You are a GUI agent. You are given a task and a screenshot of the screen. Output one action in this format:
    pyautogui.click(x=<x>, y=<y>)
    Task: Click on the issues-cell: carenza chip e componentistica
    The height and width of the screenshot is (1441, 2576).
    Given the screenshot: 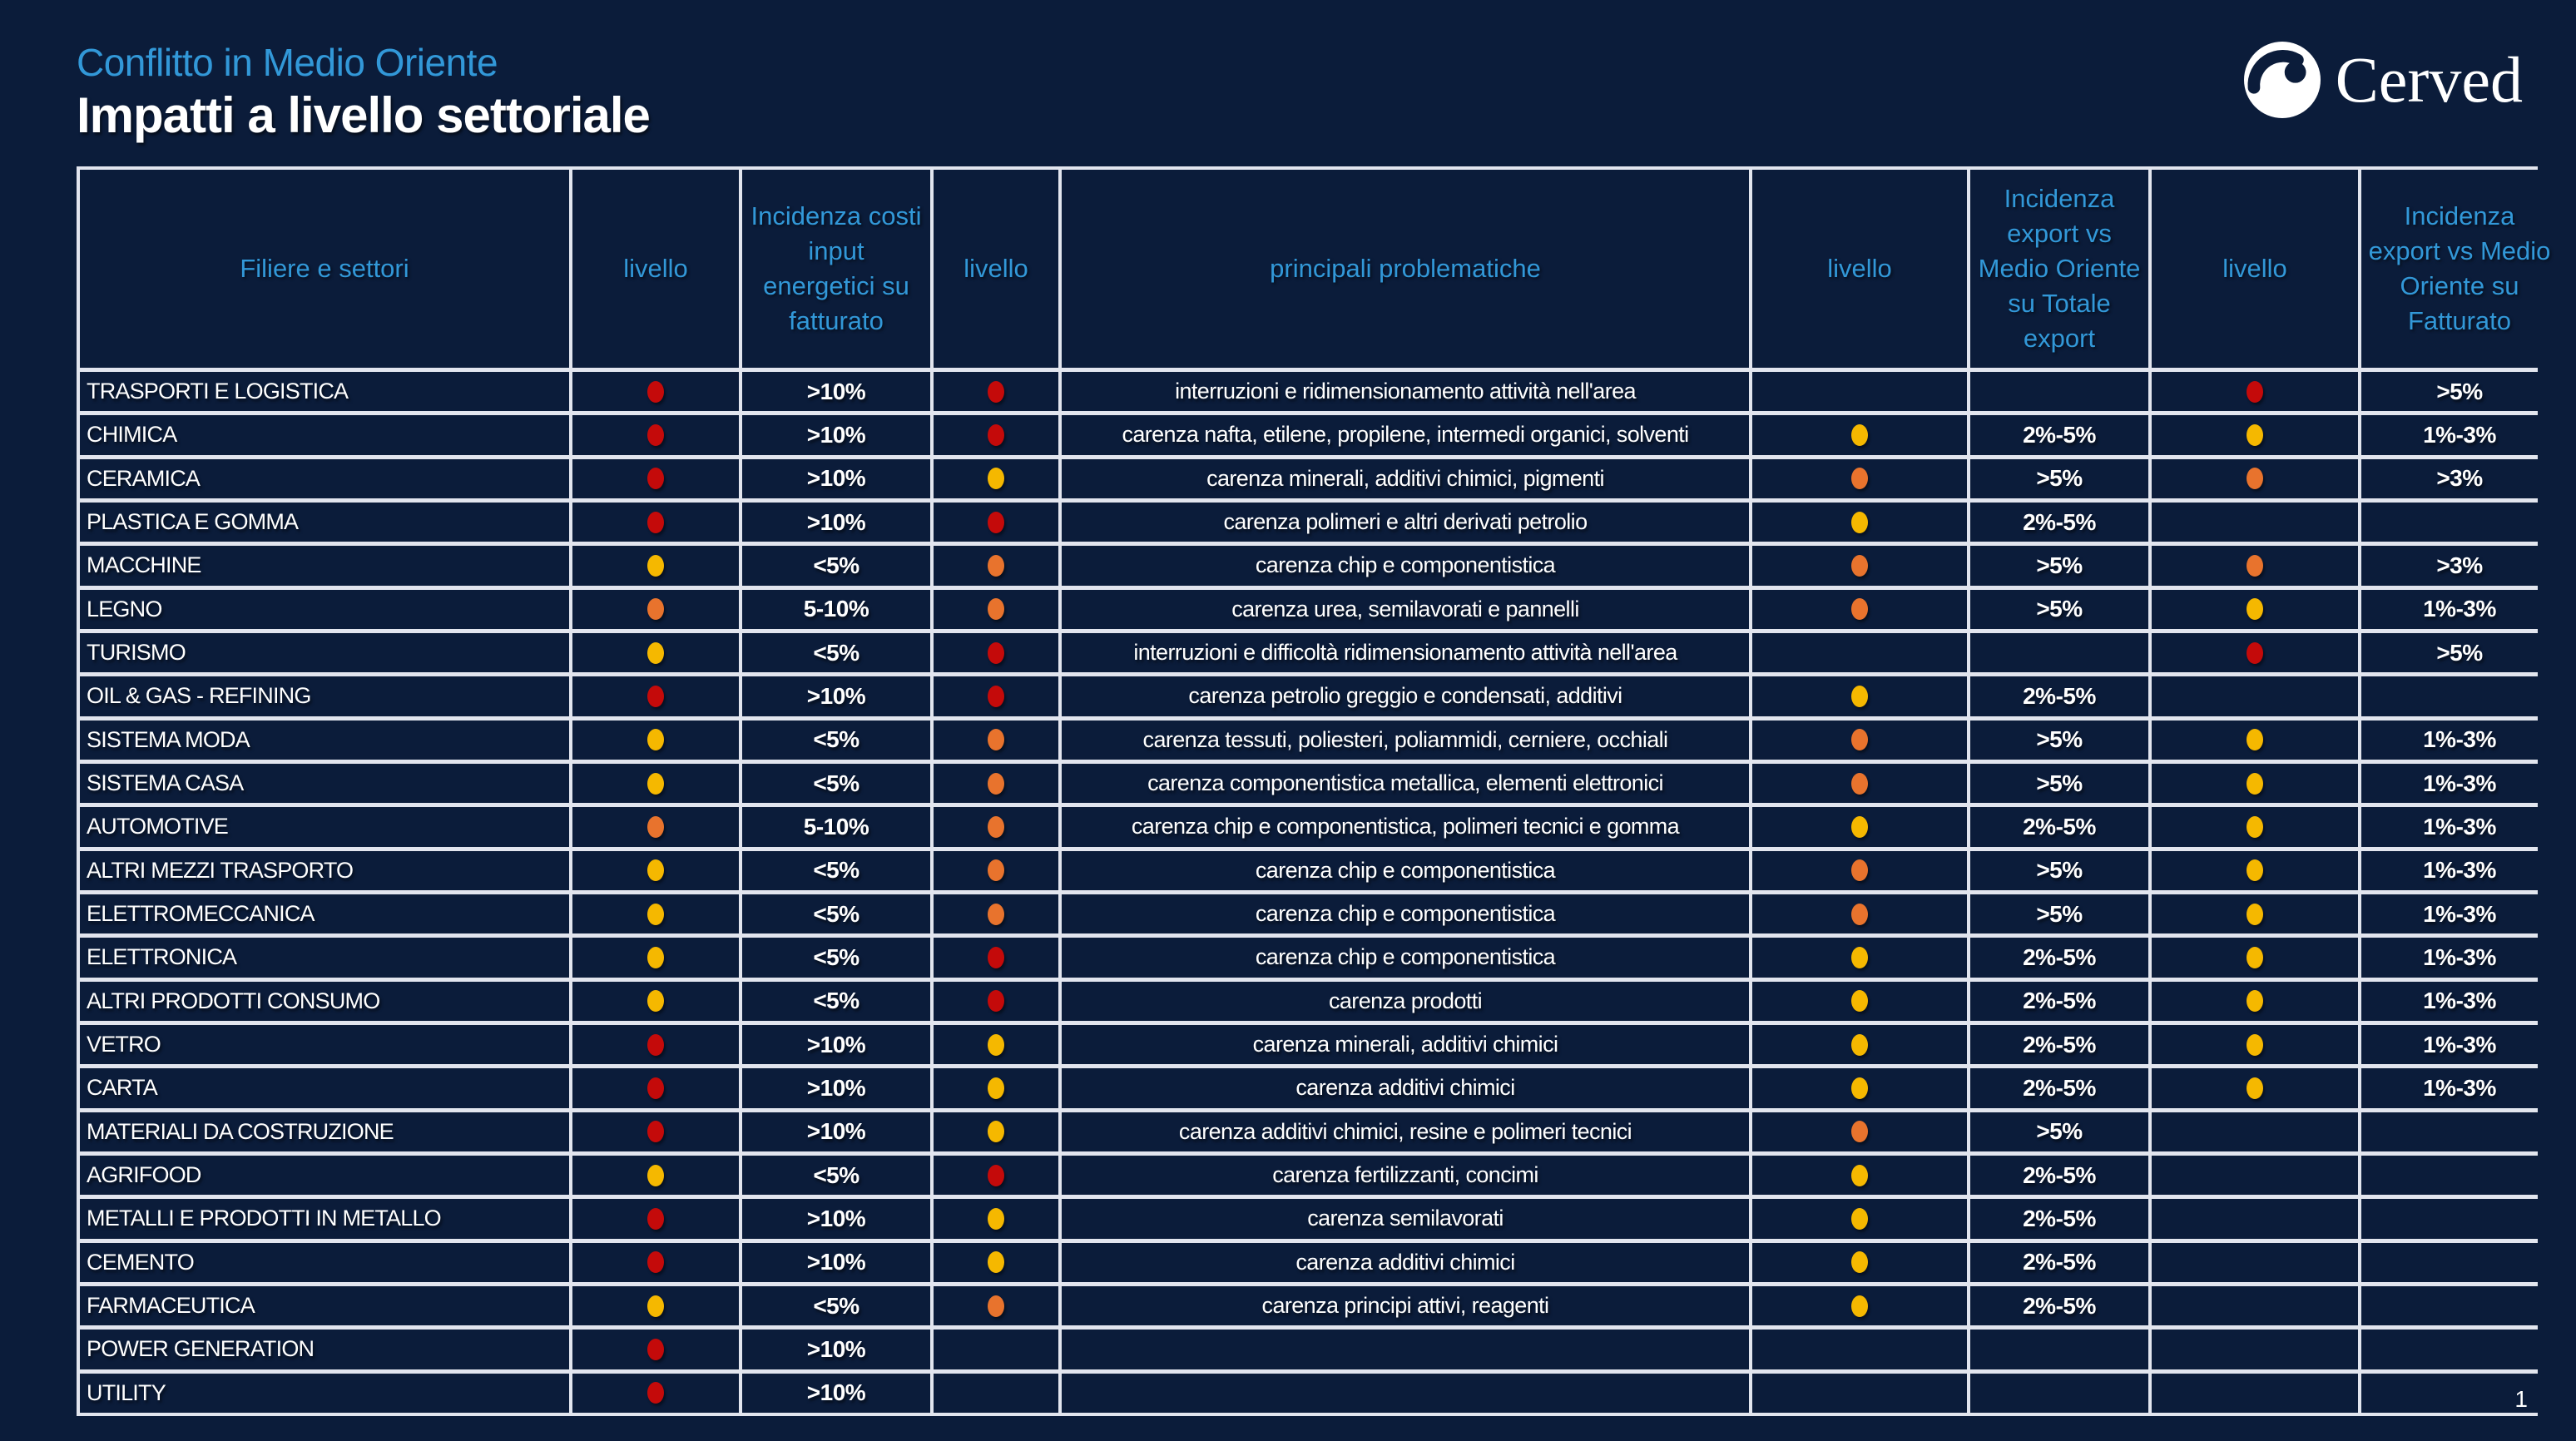 What is the action you would take?
    pyautogui.click(x=1406, y=914)
    